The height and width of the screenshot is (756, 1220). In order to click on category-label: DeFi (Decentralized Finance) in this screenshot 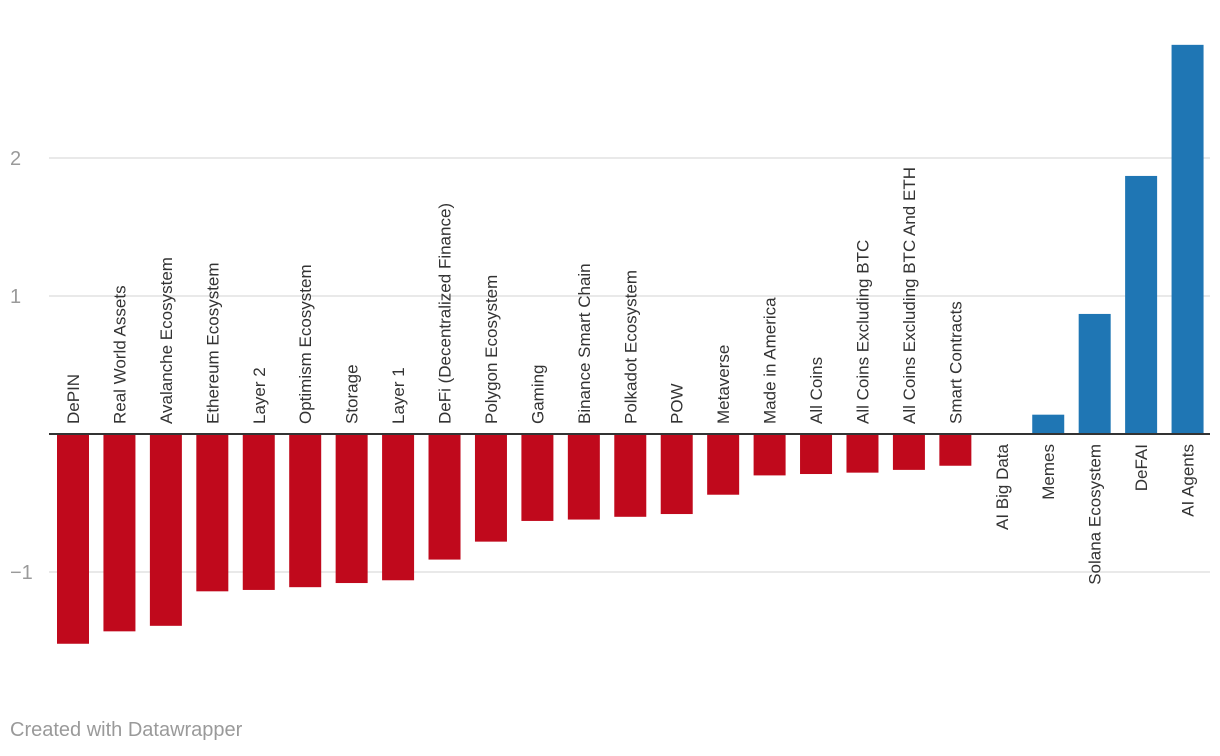, I will do `click(445, 313)`.